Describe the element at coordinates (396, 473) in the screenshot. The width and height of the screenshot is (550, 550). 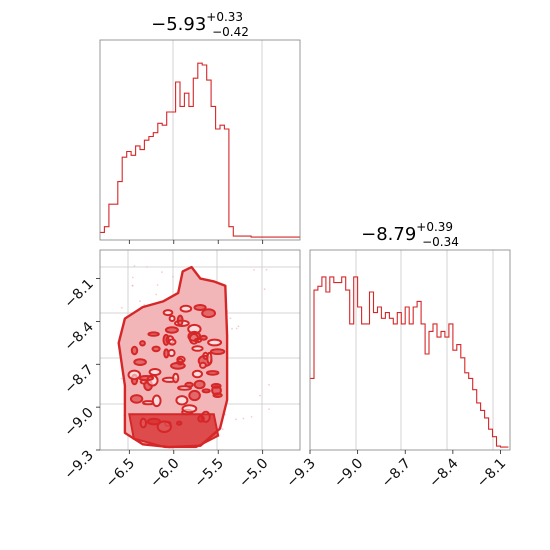
I see `x-tick-label: −8.7` at that location.